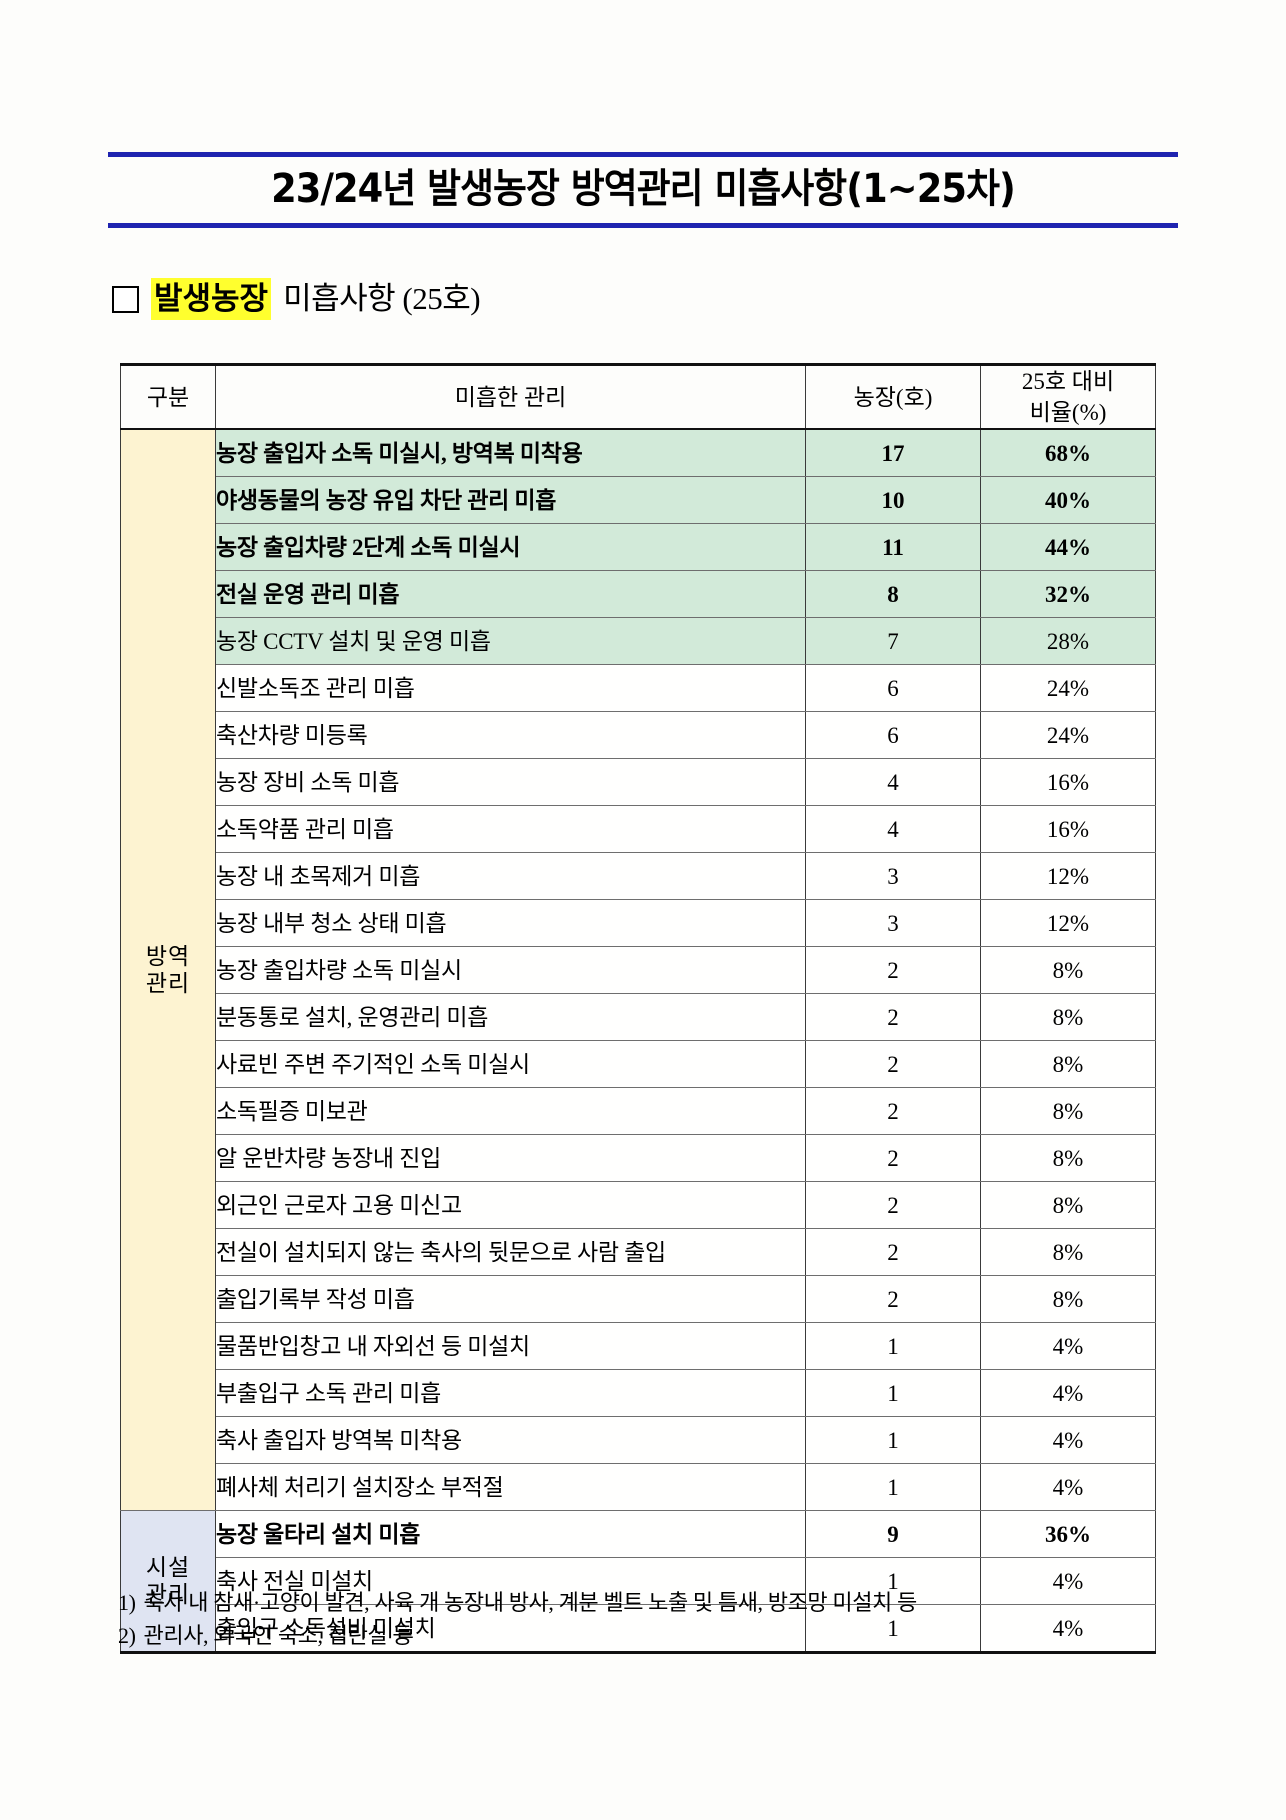 This screenshot has width=1286, height=1820. What do you see at coordinates (638, 1299) in the screenshot?
I see `table-row: 출입기록부 작성 미흡 2 8%` at bounding box center [638, 1299].